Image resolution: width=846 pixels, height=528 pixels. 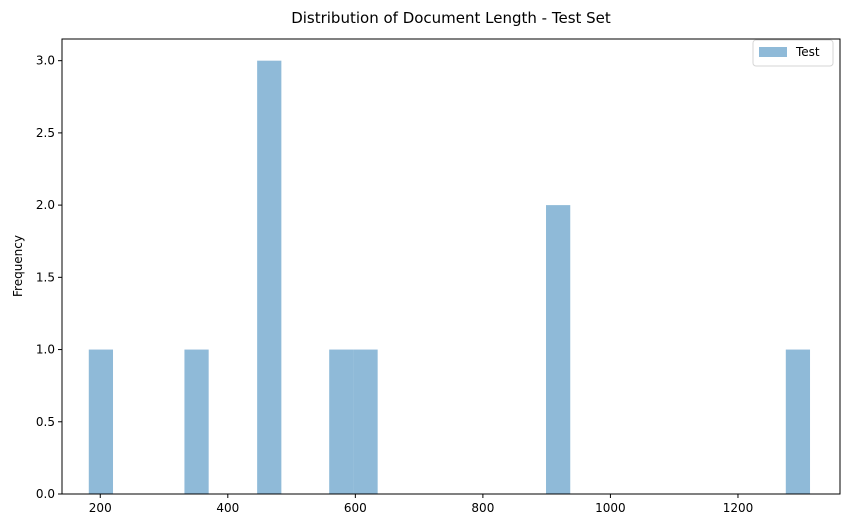 What do you see at coordinates (45, 350) in the screenshot?
I see `y-tick-label: 1.0` at bounding box center [45, 350].